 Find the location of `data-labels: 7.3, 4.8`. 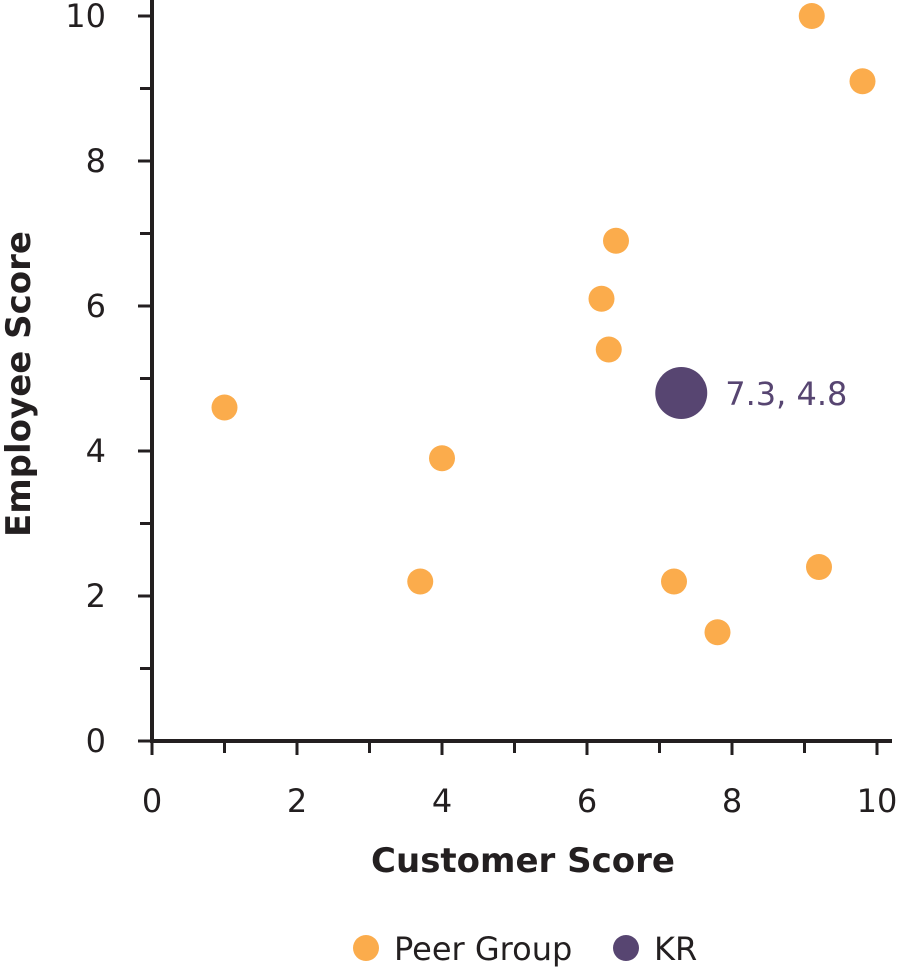

data-labels: 7.3, 4.8 is located at coordinates (786, 394).